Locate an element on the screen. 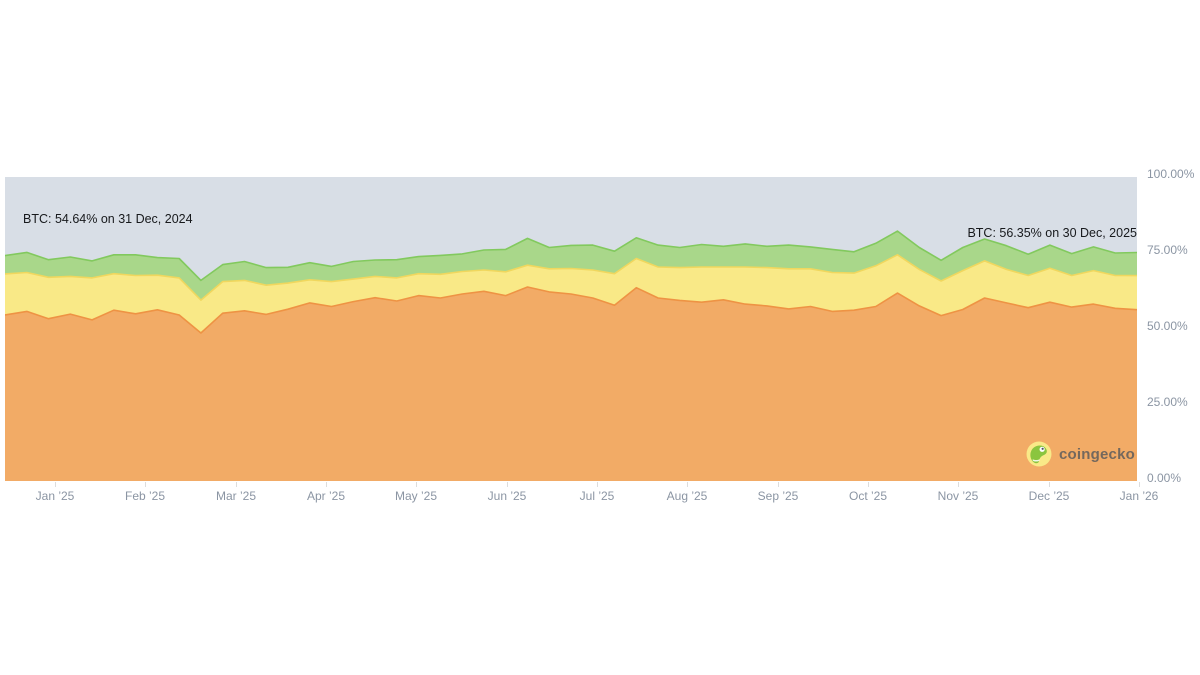 This screenshot has height=675, width=1200. line-green-band is located at coordinates (571, 256).